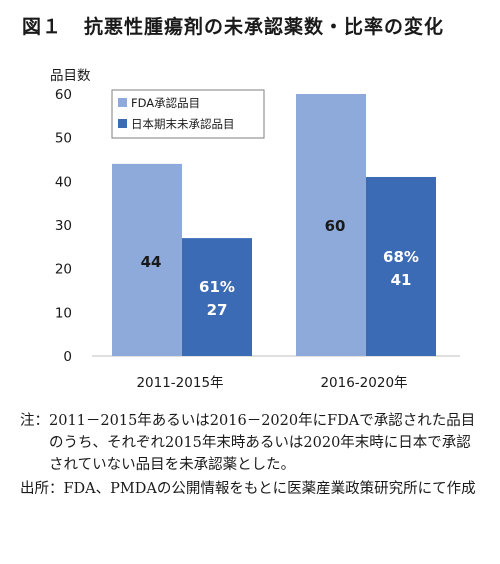 This screenshot has height=564, width=500. Describe the element at coordinates (63, 95) in the screenshot. I see `y-tick-label: 60` at that location.